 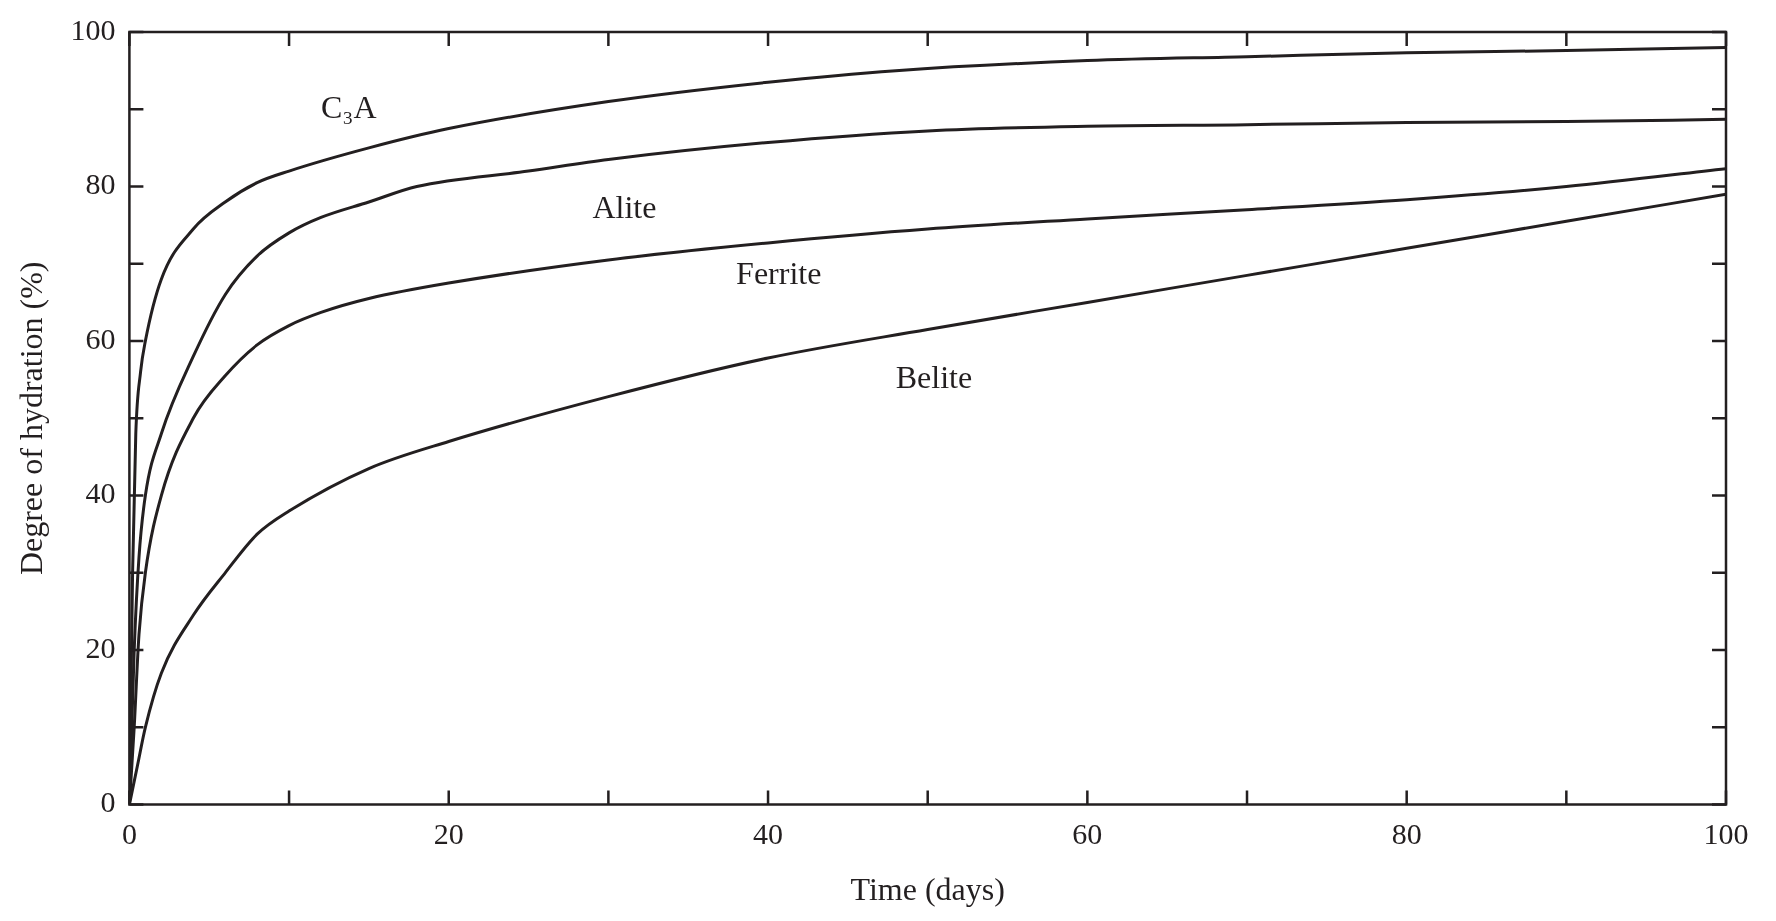 What do you see at coordinates (1406, 834) in the screenshot?
I see `x-tick-label: 80` at bounding box center [1406, 834].